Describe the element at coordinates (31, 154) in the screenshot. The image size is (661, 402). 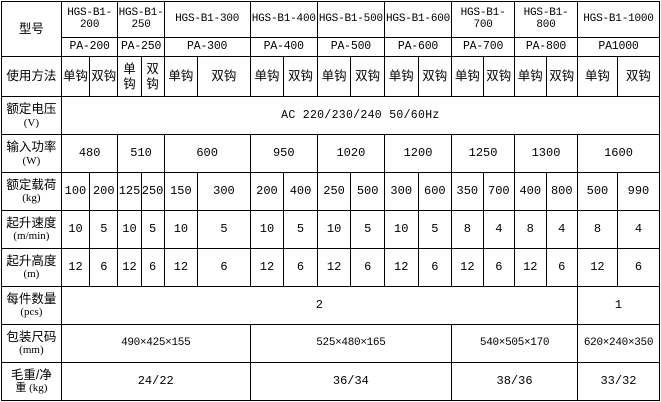
I see `row-label-input-power: 输入功率 (W)` at that location.